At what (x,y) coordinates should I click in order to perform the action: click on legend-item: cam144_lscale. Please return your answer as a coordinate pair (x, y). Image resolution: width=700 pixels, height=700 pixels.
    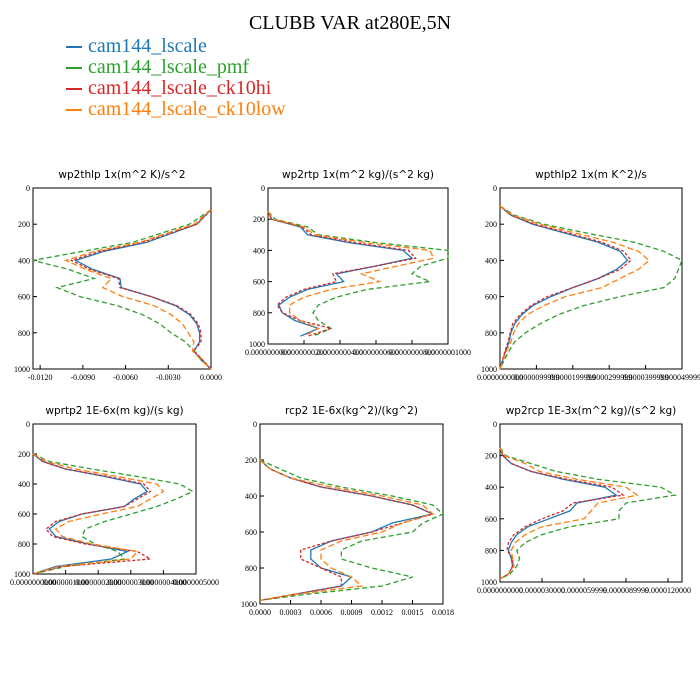
    Looking at the image, I should click on (176, 46).